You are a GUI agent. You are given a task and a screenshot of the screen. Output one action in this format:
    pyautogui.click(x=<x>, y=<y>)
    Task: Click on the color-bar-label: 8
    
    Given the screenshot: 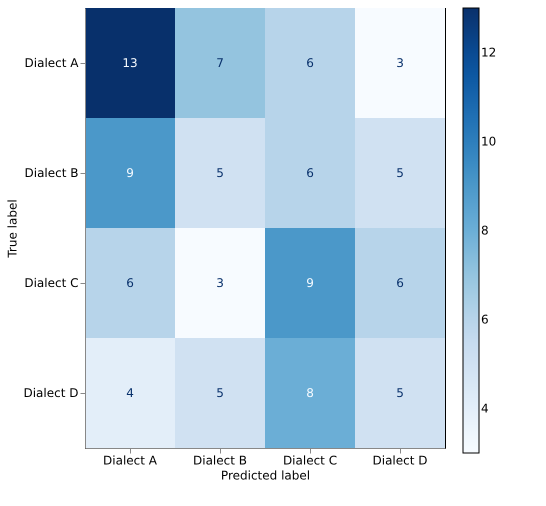 What is the action you would take?
    pyautogui.click(x=485, y=231)
    